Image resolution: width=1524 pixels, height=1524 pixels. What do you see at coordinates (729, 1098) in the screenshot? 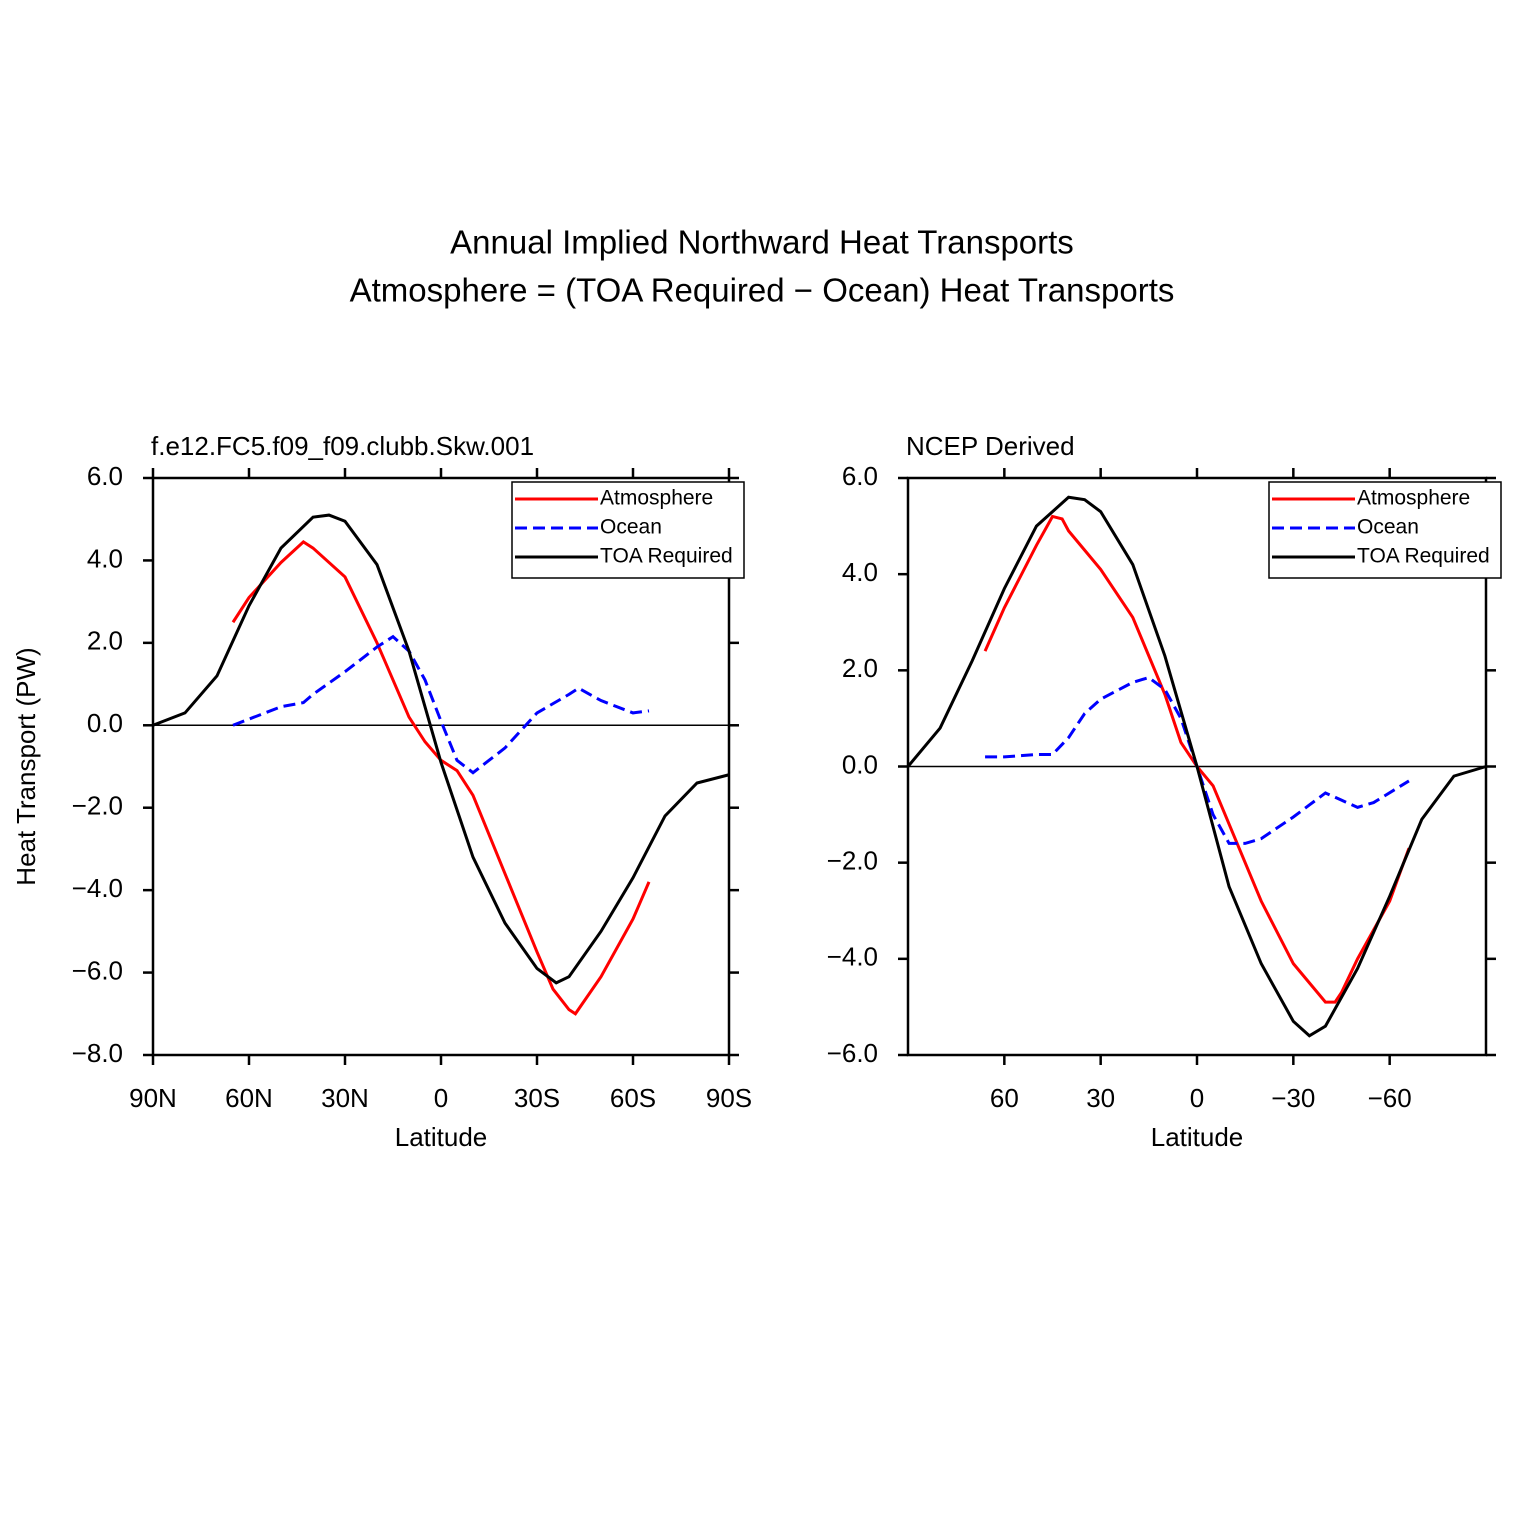
I see `x-tick-label: 90S` at bounding box center [729, 1098].